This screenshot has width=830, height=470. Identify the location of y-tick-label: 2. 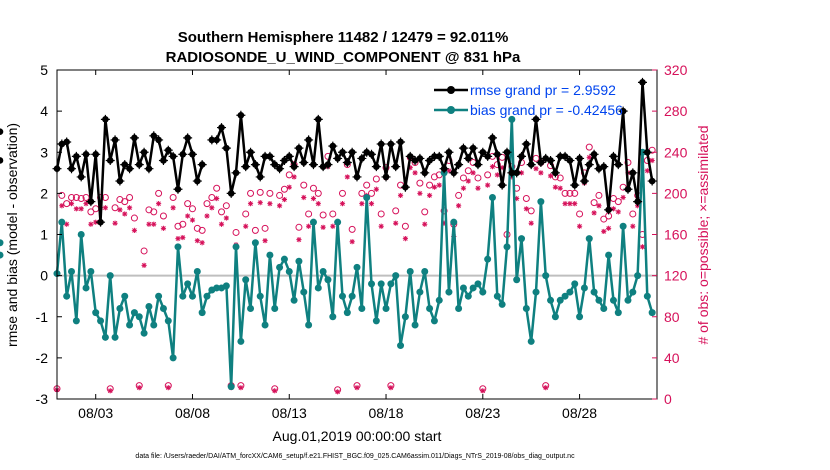
(44, 193).